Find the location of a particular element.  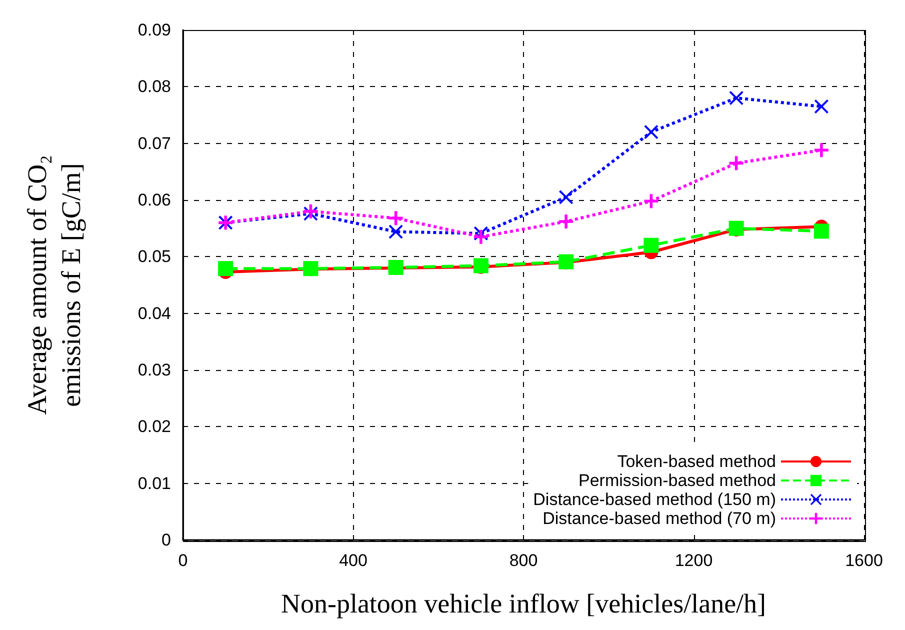

legend-label: Distance-based method (150 m) is located at coordinates (654, 499).